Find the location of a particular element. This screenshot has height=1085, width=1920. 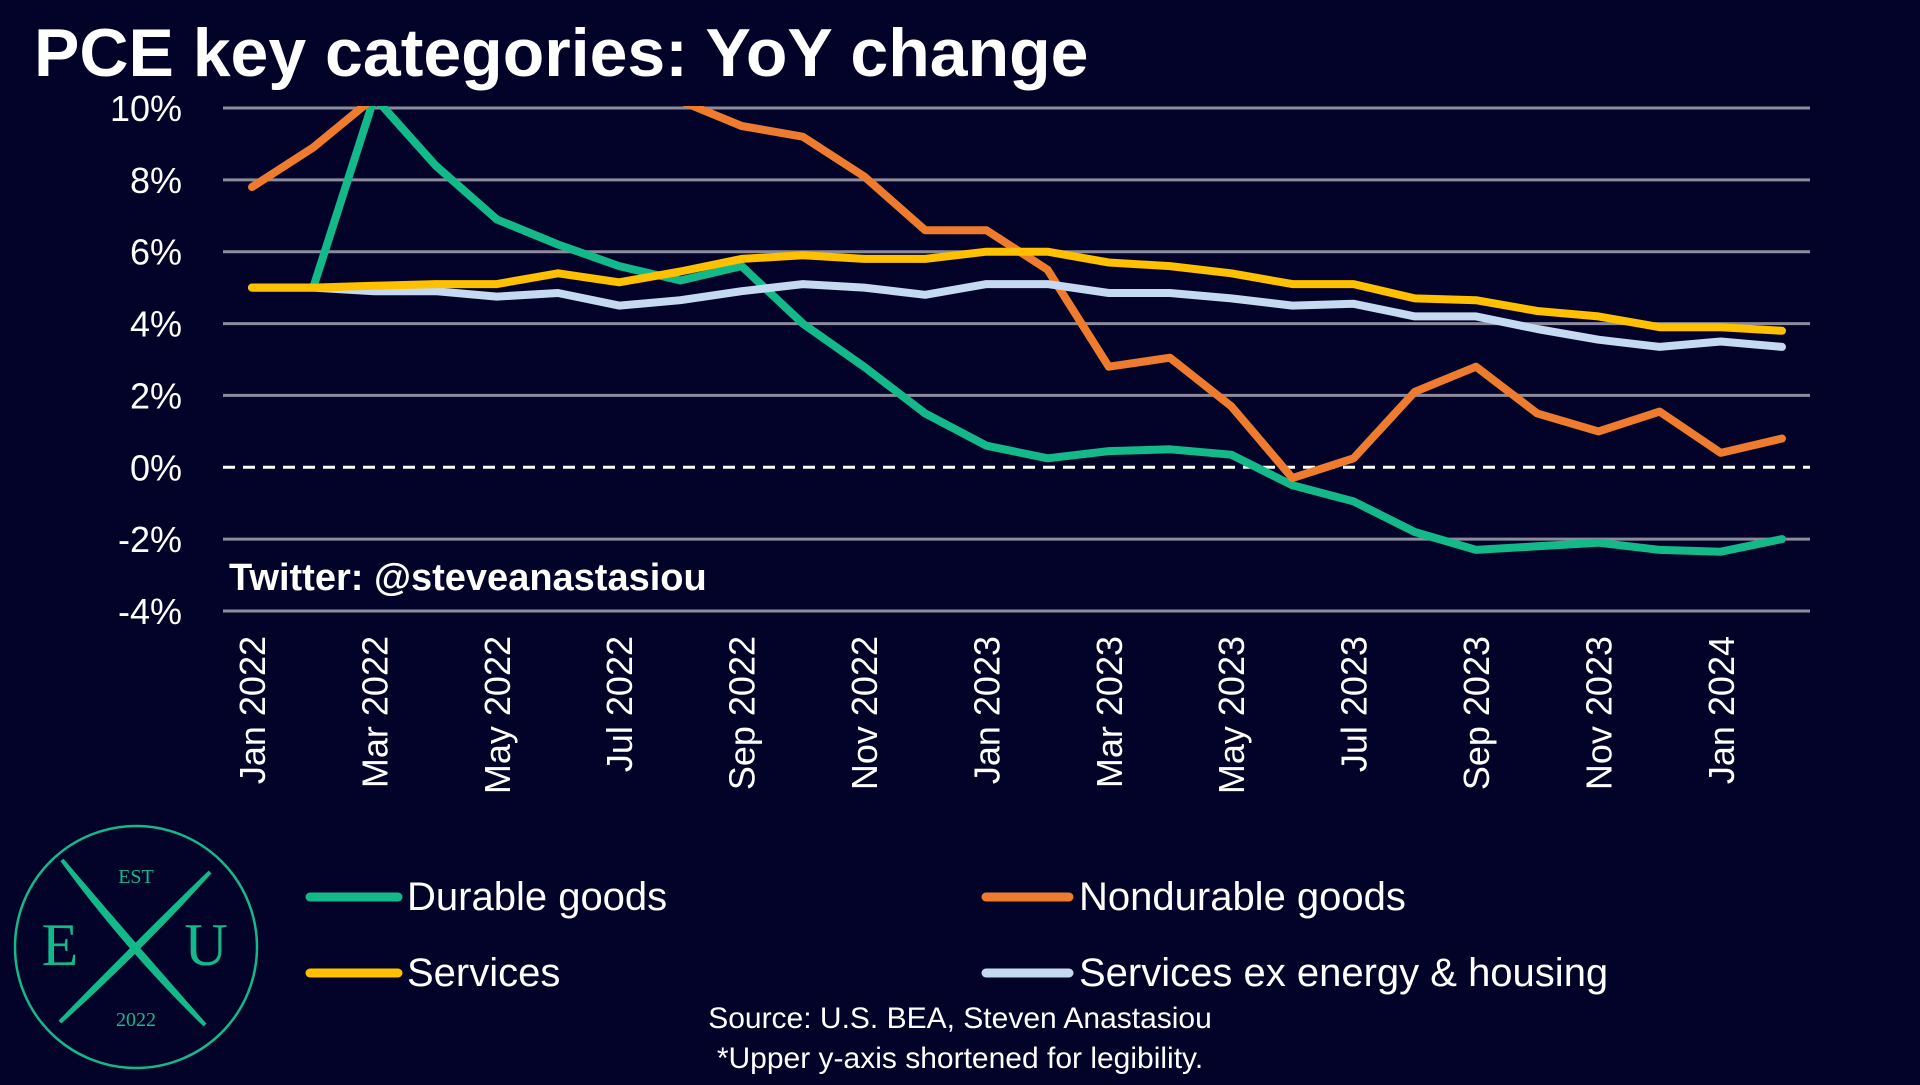

x-tick-label: Jul 2023 is located at coordinates (1354, 704).